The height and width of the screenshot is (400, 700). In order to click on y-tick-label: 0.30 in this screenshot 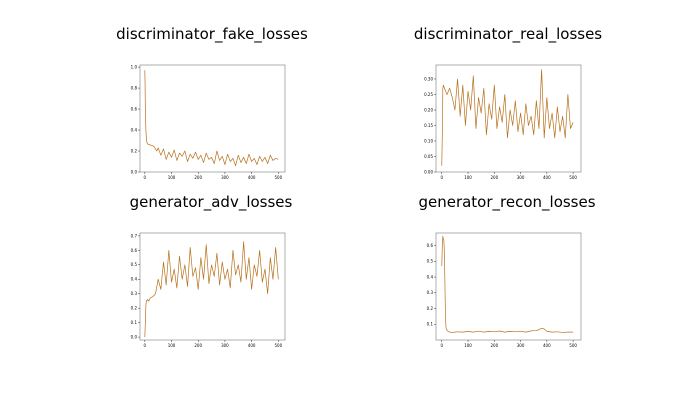, I will do `click(428, 78)`.